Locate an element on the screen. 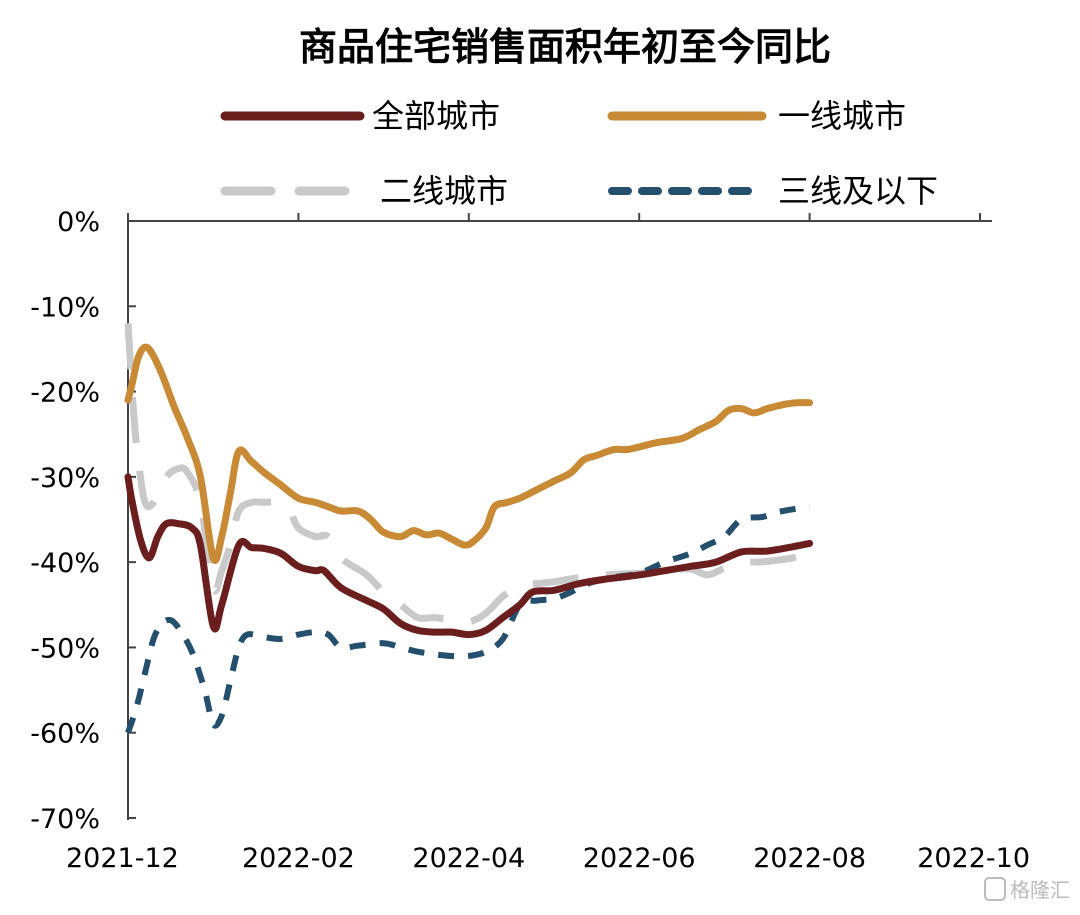 Image resolution: width=1080 pixels, height=915 pixels. watermark-logo-icon is located at coordinates (995, 889).